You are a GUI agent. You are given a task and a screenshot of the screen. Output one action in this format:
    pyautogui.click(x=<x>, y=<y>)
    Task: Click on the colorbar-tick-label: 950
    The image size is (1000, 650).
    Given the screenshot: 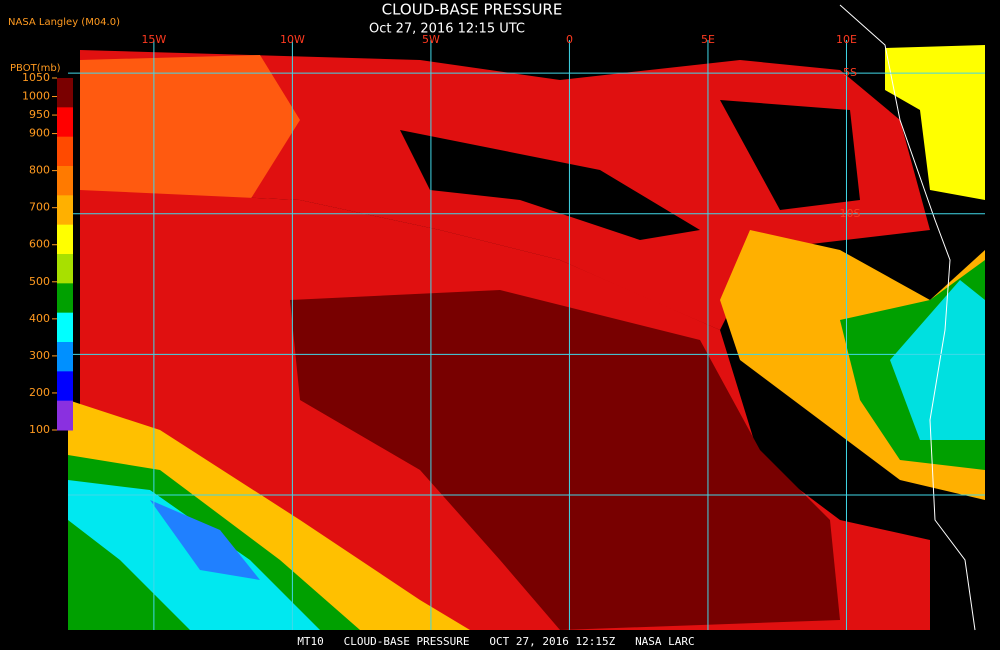 What is the action you would take?
    pyautogui.click(x=39, y=114)
    